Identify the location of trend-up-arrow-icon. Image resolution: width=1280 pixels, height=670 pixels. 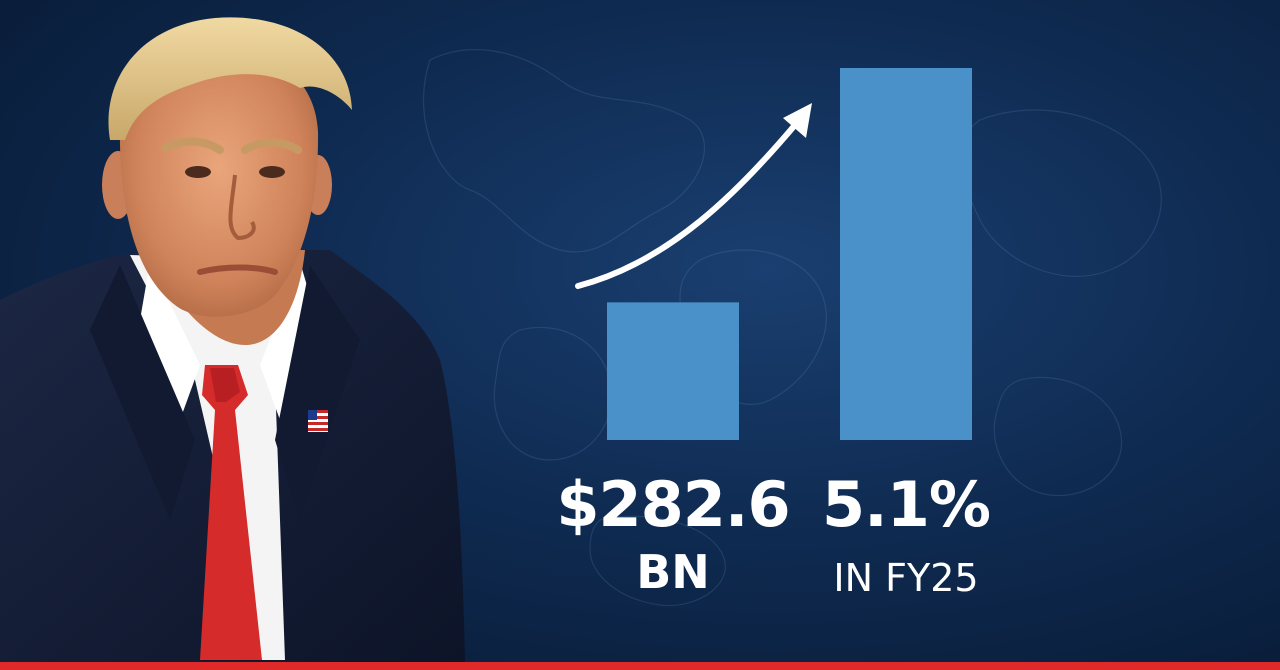
(693, 196).